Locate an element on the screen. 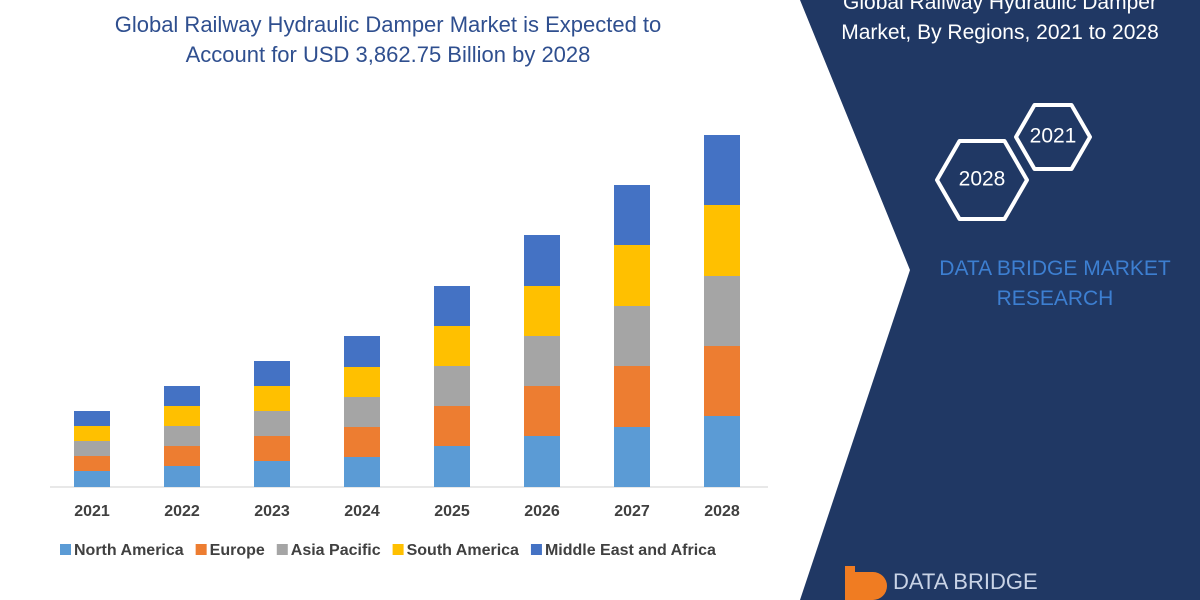 The image size is (1200, 600). x-tick-label: 2025 is located at coordinates (452, 511).